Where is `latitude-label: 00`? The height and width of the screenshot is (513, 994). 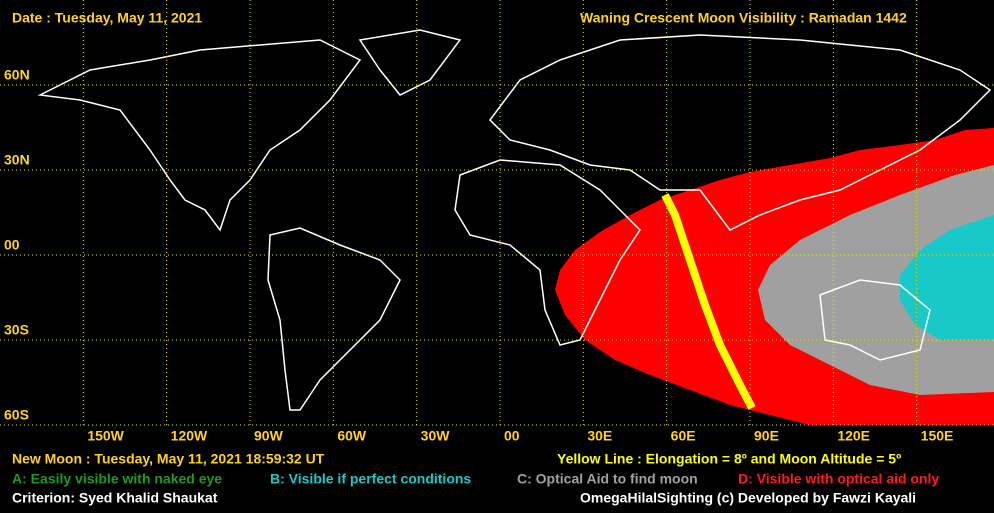
latitude-label: 00 is located at coordinates (12, 245).